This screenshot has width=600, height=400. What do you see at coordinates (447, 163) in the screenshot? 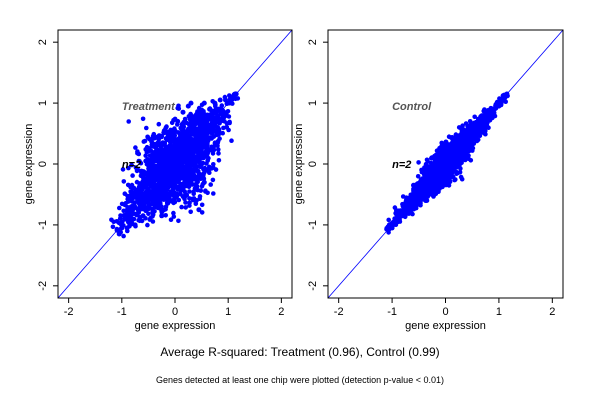
I see `panel-right-point-cloud` at bounding box center [447, 163].